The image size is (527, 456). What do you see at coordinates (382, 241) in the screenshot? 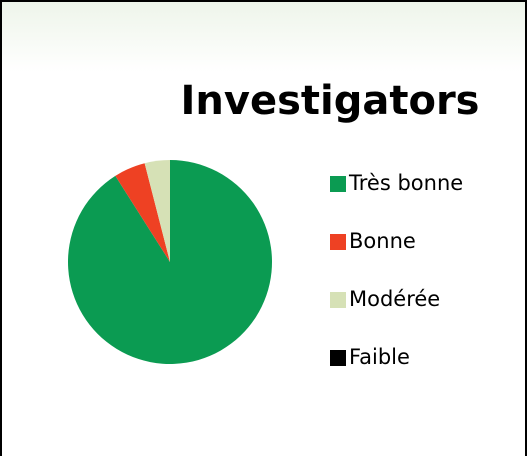
I see `legend-label: Bonne` at bounding box center [382, 241].